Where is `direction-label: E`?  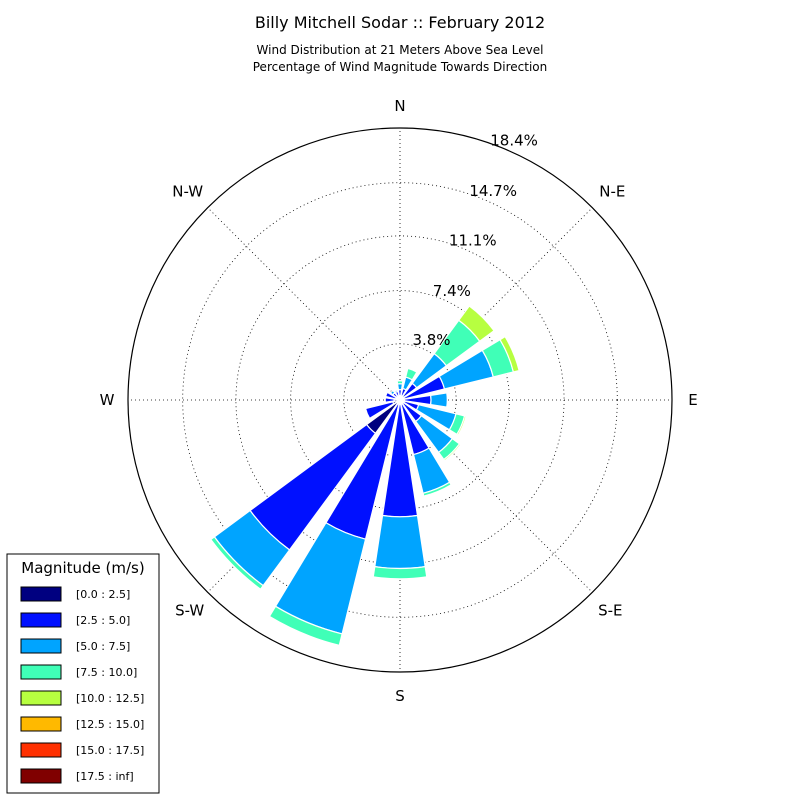 direction-label: E is located at coordinates (692, 400).